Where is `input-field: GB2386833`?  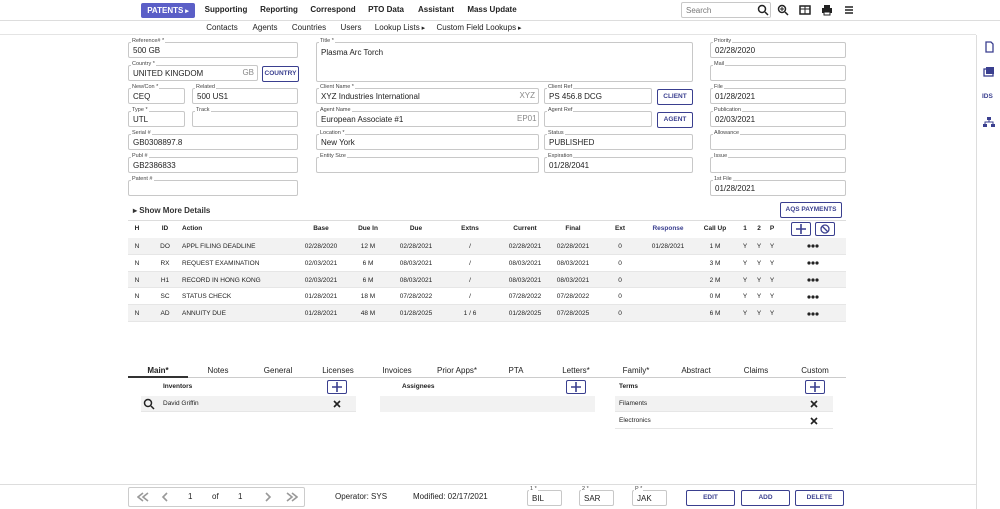
input-field: GB2386833 is located at coordinates (213, 165).